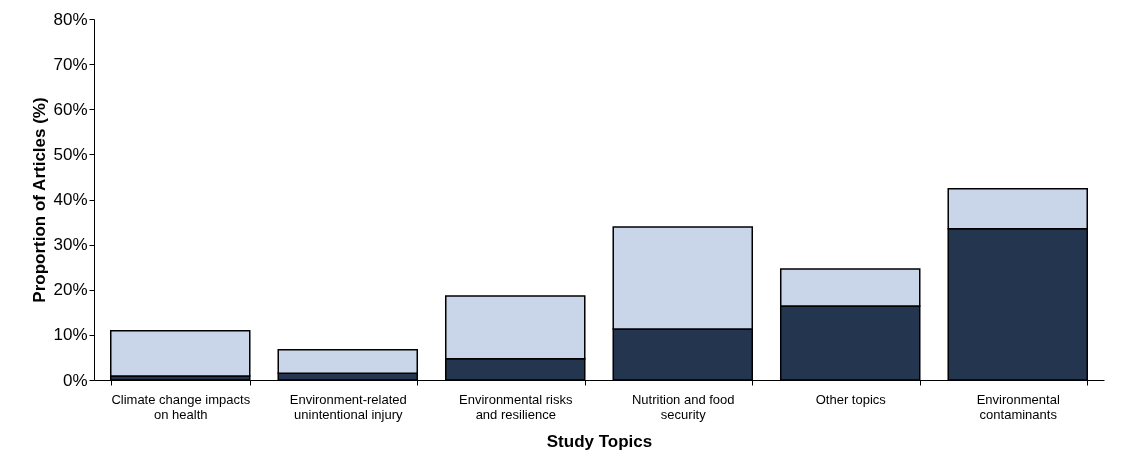  What do you see at coordinates (75, 380) in the screenshot?
I see `y-tick-label: 0%` at bounding box center [75, 380].